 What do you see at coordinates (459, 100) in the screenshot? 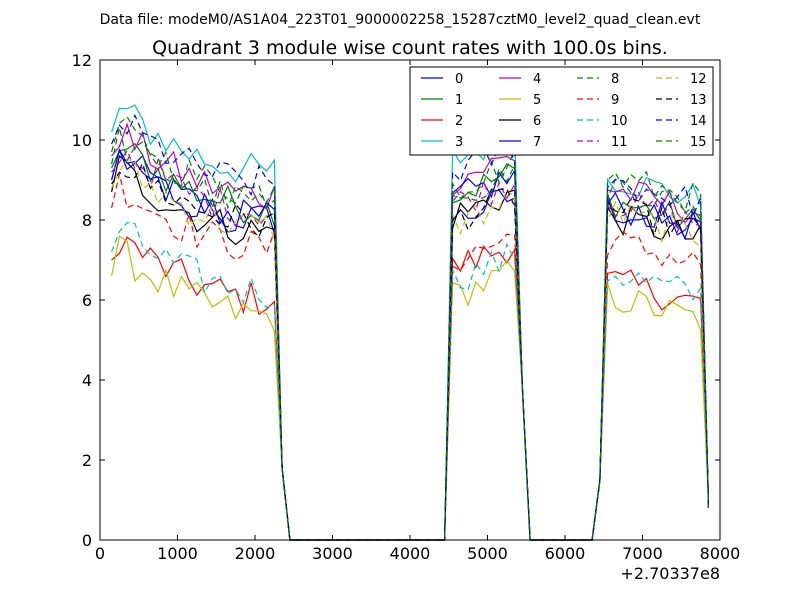
I see `legend-label-1: 1` at bounding box center [459, 100].